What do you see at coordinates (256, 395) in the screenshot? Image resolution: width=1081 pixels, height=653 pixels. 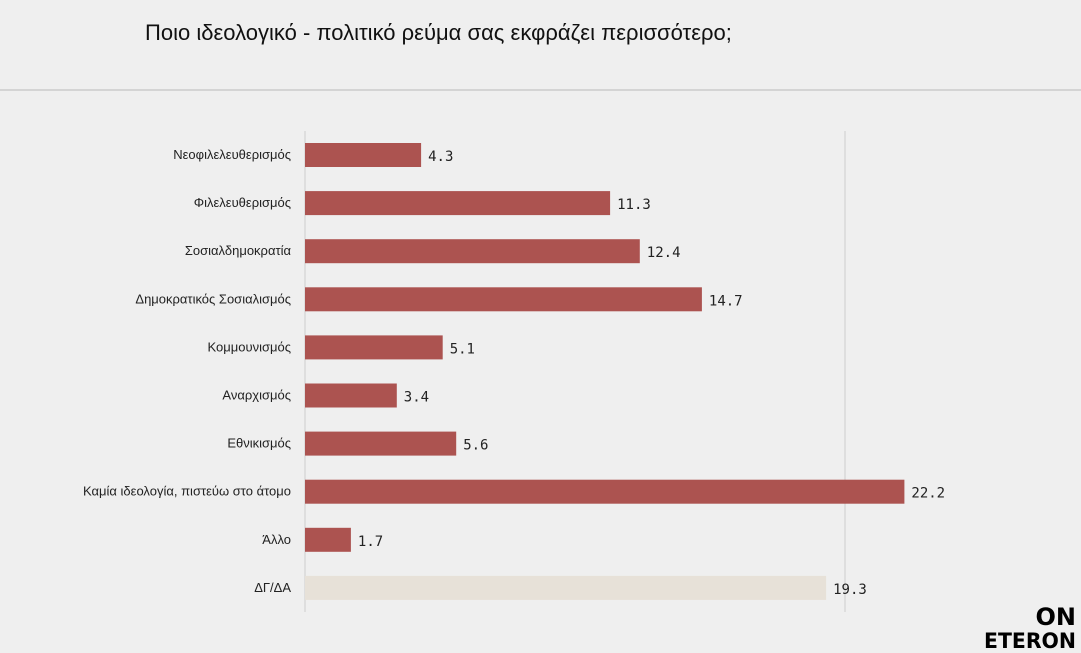 I see `category-label-5: Αναρχισμός` at bounding box center [256, 395].